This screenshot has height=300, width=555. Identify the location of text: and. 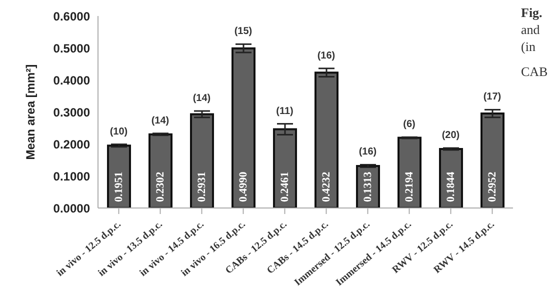
(531, 29).